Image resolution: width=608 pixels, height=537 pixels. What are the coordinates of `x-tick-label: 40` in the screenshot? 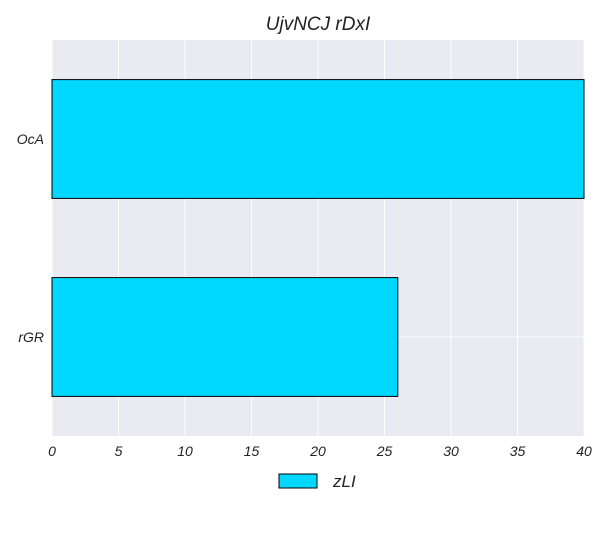 It's located at (584, 451).